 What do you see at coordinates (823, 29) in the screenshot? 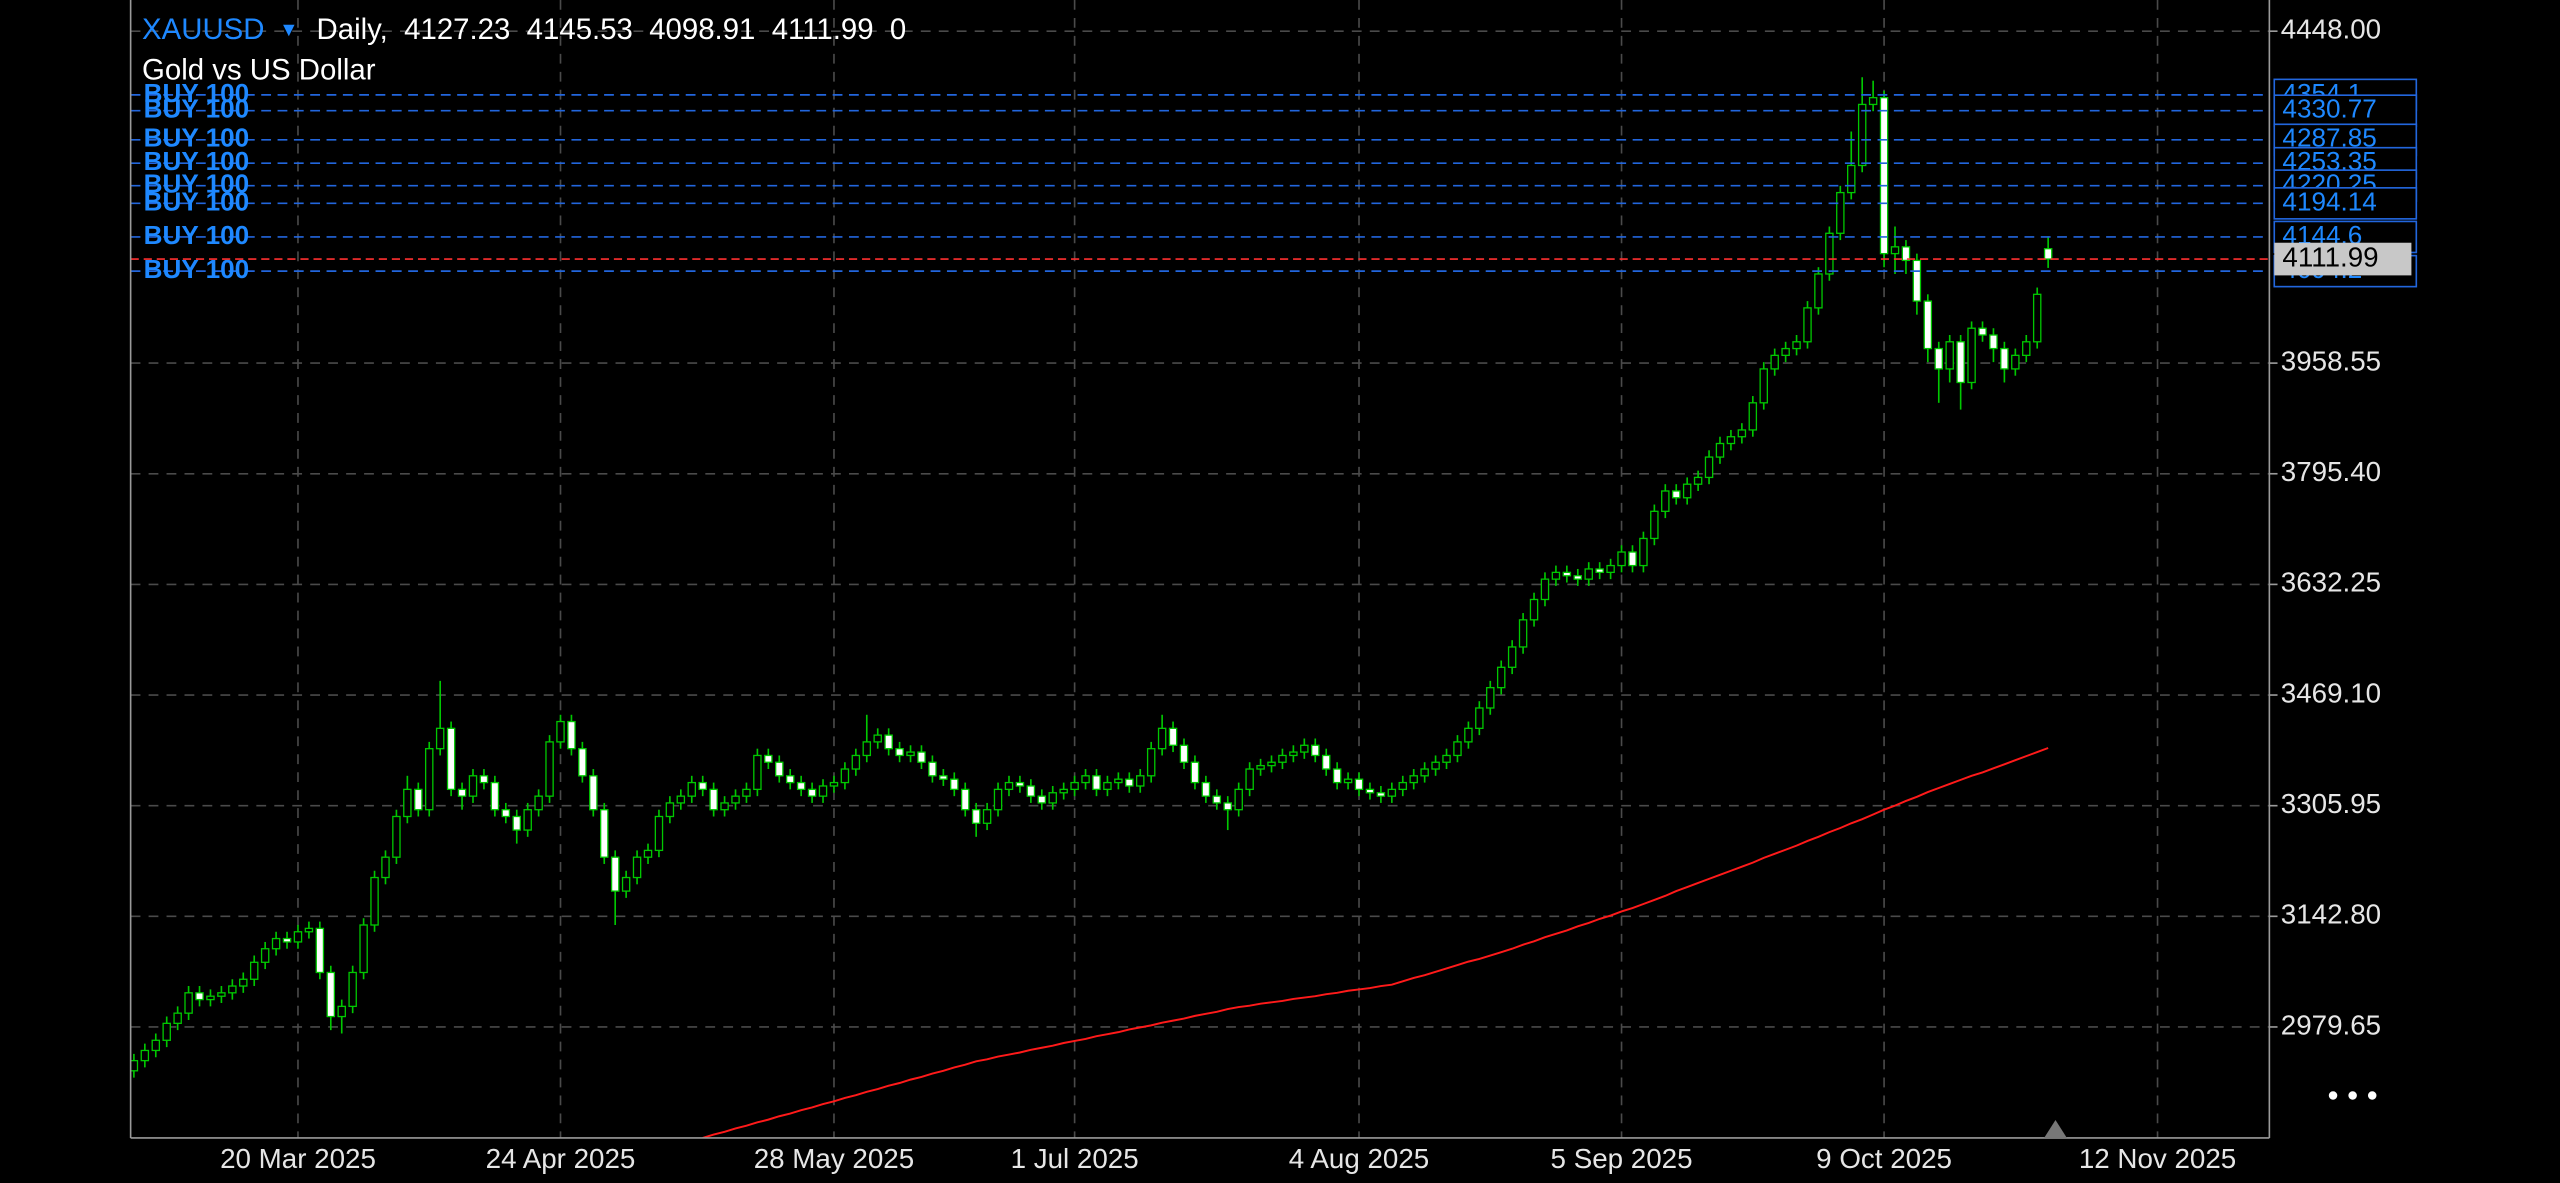
I see `close-value: 4111.99` at bounding box center [823, 29].